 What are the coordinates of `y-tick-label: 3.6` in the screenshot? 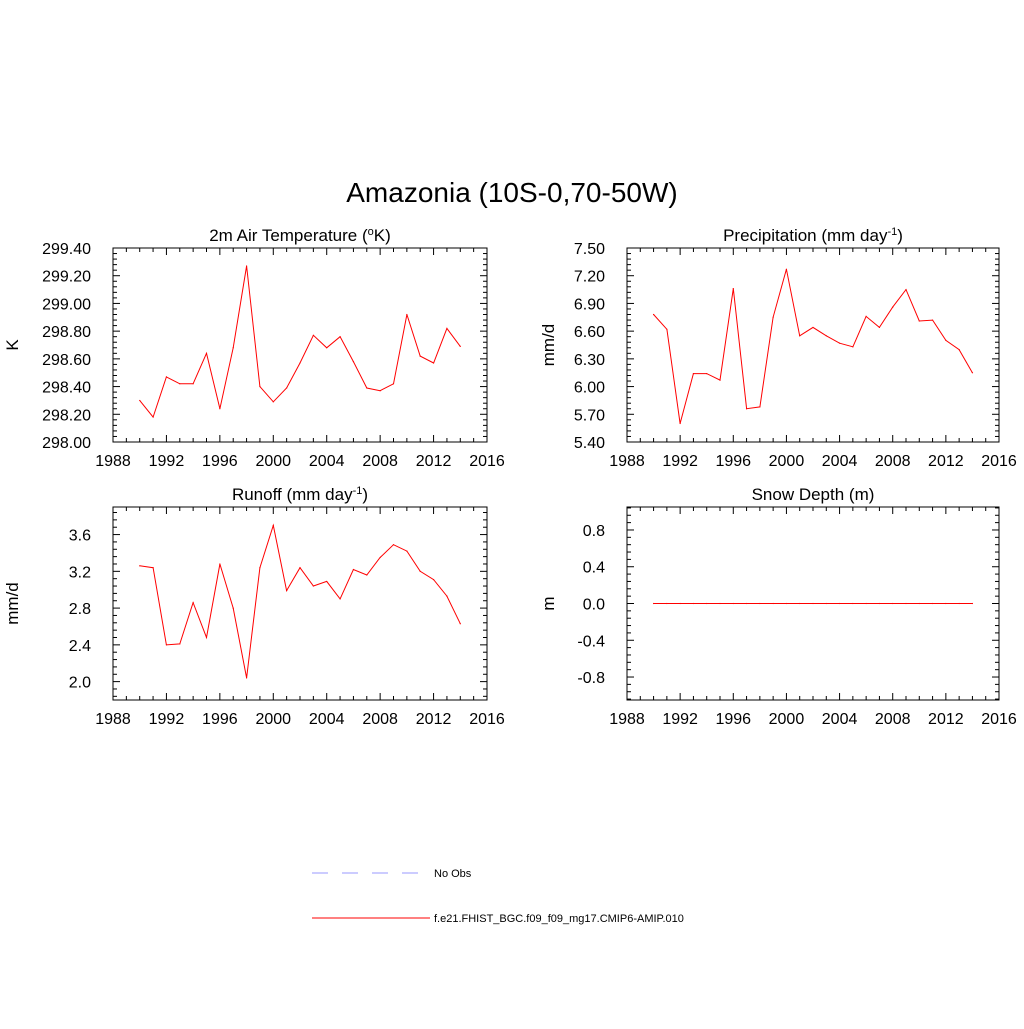 It's located at (80, 536).